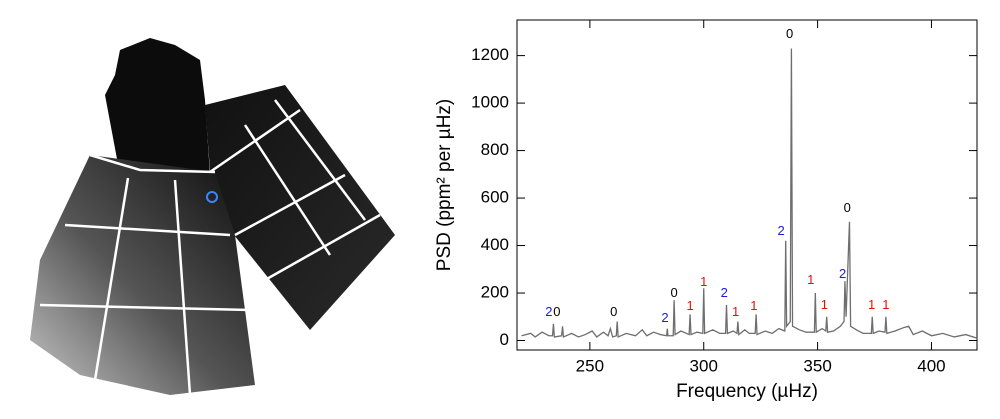 Image resolution: width=1000 pixels, height=419 pixels. I want to click on x-tick-label: 400, so click(931, 365).